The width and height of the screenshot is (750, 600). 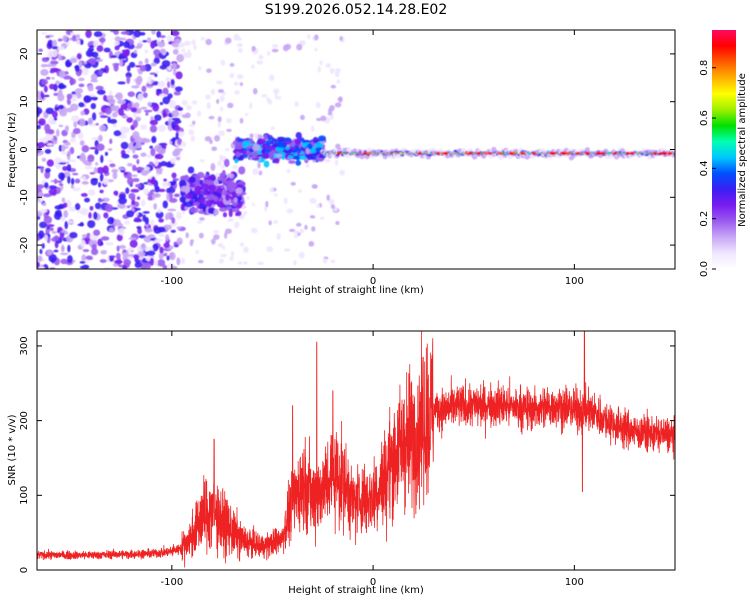 What do you see at coordinates (171, 281) in the screenshot?
I see `spectrogram-xtick-label: -100` at bounding box center [171, 281].